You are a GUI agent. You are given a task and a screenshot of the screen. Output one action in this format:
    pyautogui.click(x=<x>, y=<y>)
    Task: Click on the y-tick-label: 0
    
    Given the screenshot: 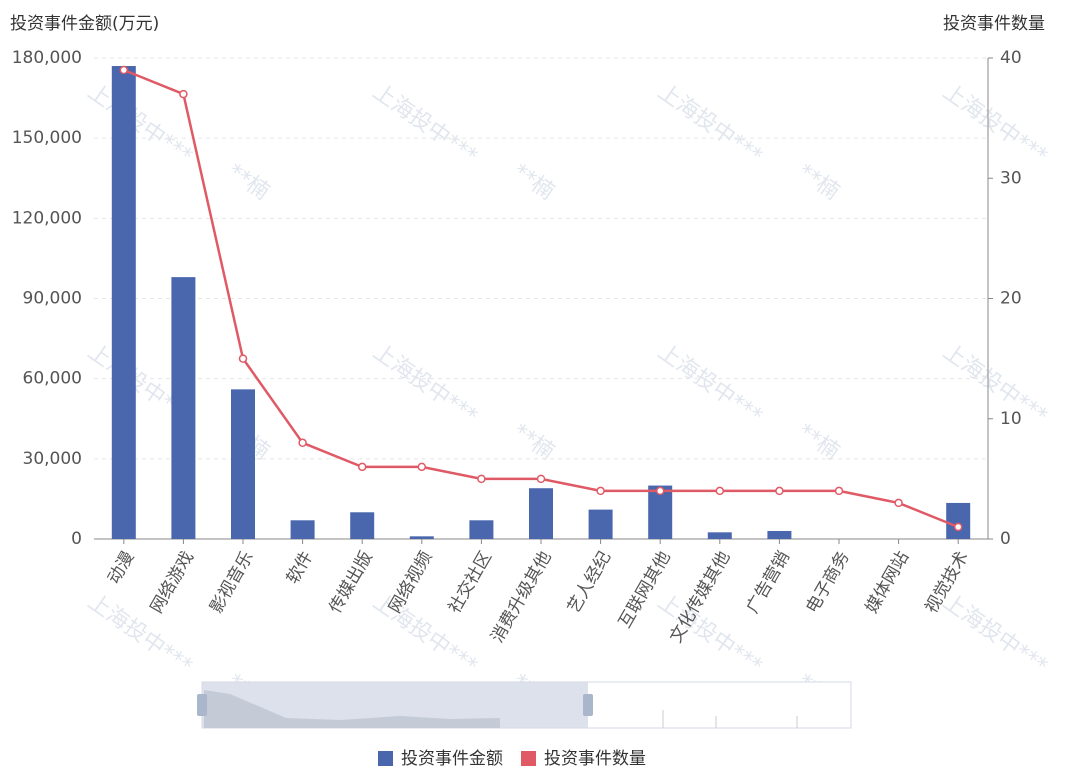 What is the action you would take?
    pyautogui.click(x=76, y=539)
    